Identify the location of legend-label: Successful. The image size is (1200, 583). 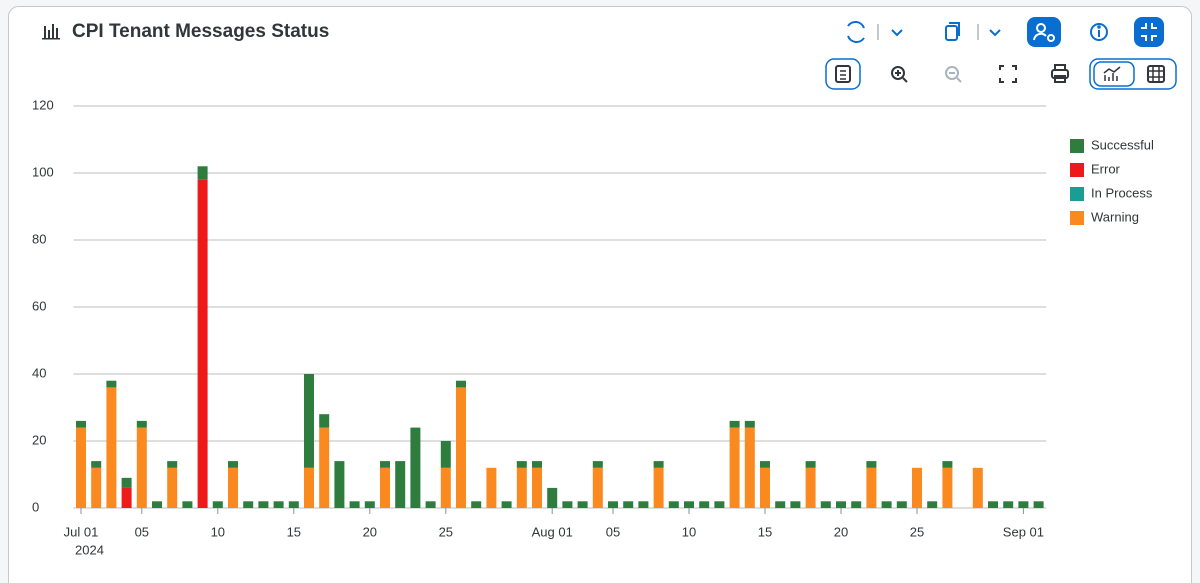
(1122, 144).